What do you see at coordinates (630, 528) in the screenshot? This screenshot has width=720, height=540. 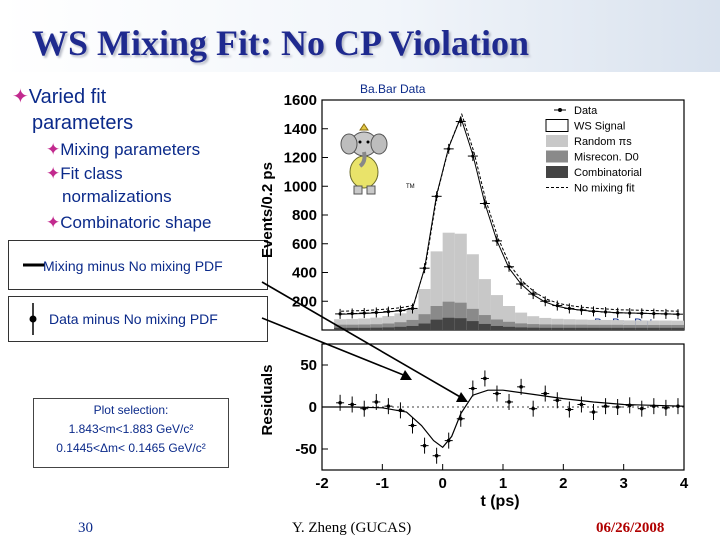 I see `footer-date: 06/26/2008` at bounding box center [630, 528].